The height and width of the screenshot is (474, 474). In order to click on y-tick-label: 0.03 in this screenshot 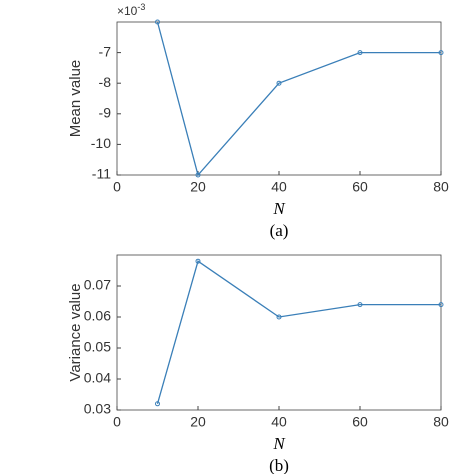, I will do `click(97, 409)`.